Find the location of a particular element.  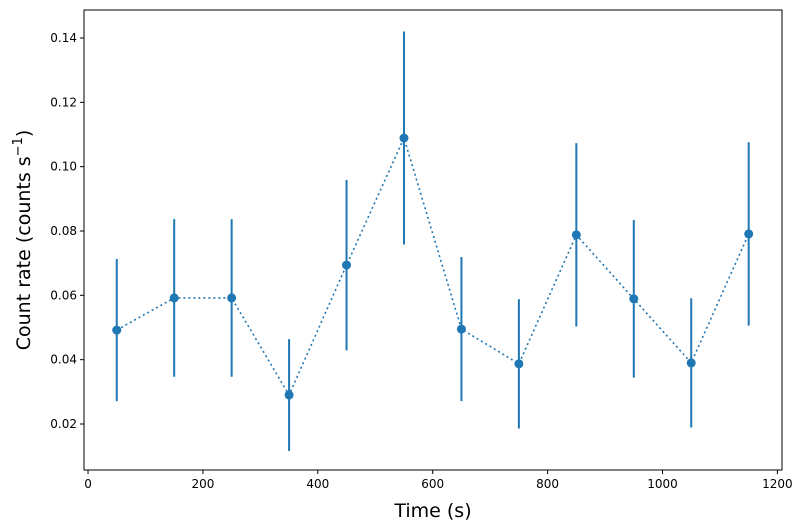

x-tick-label: 0 is located at coordinates (88, 484).